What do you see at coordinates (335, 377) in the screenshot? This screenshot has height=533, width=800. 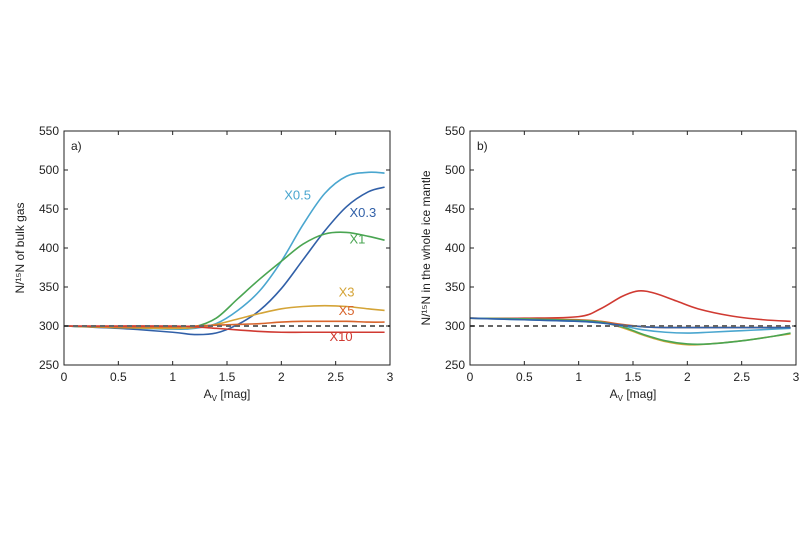 I see `panel-a-xtick-label: 2.5` at bounding box center [335, 377].